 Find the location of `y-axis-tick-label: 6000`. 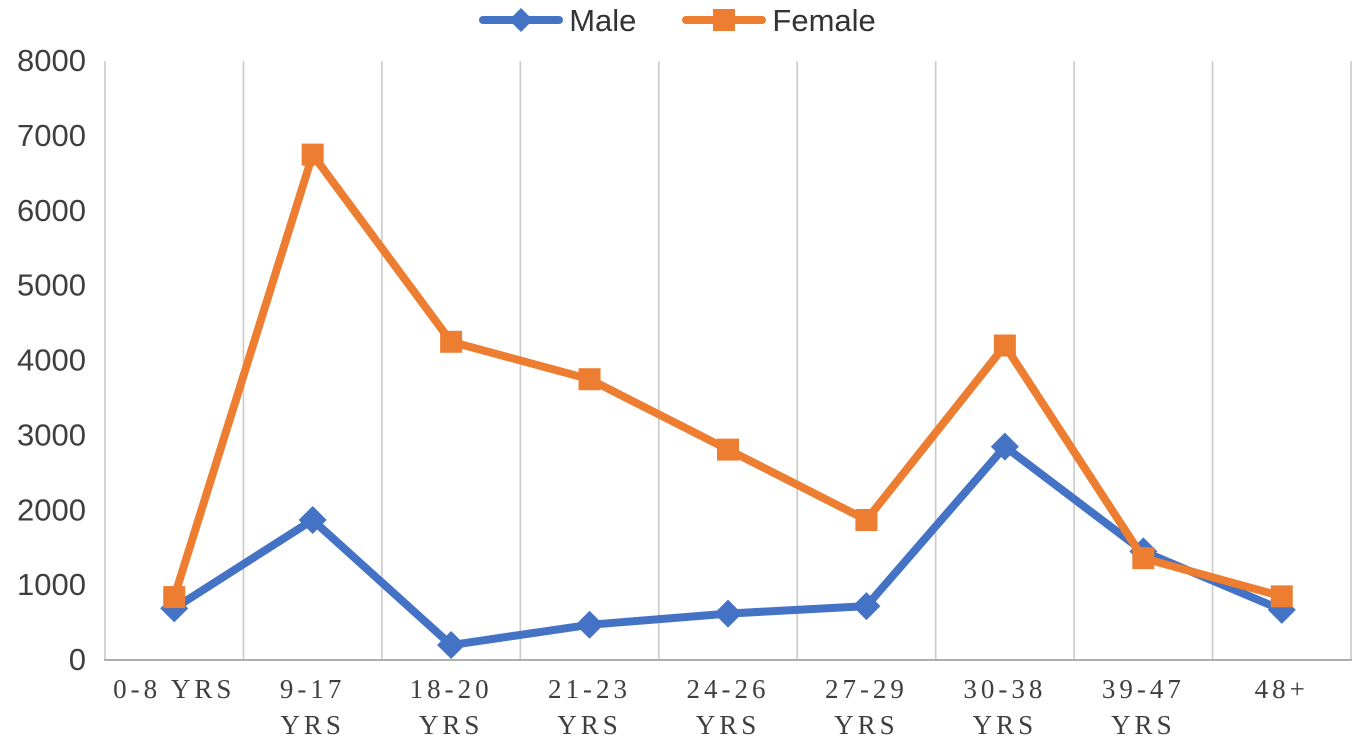

y-axis-tick-label: 6000 is located at coordinates (51, 210).